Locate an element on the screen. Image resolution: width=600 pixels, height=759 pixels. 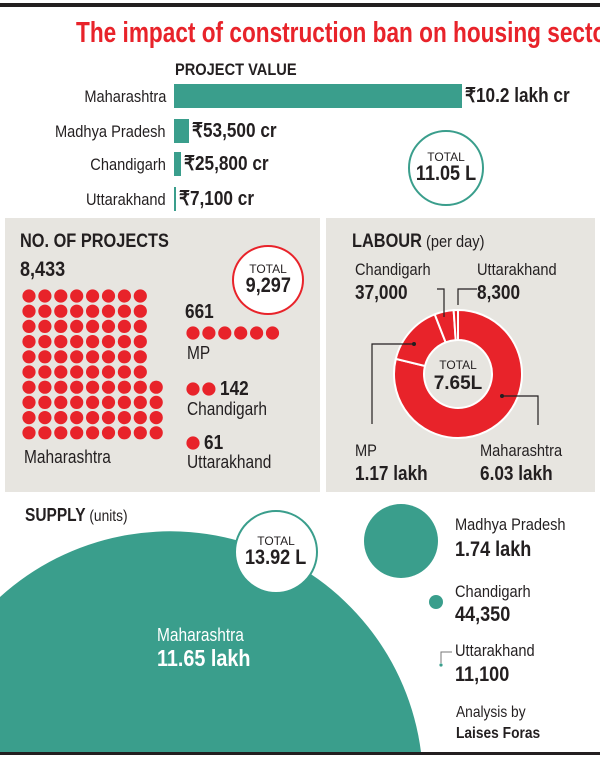
supply-unit: (units) is located at coordinates (108, 516).